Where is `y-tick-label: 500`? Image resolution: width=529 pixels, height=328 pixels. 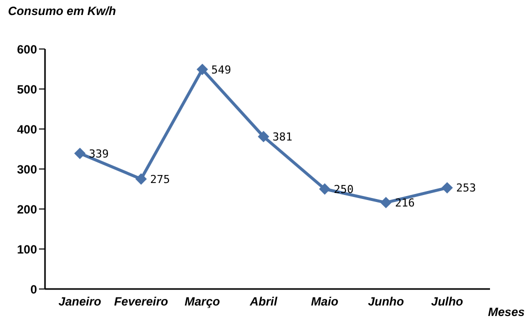 y-tick-label: 500 is located at coordinates (27, 89).